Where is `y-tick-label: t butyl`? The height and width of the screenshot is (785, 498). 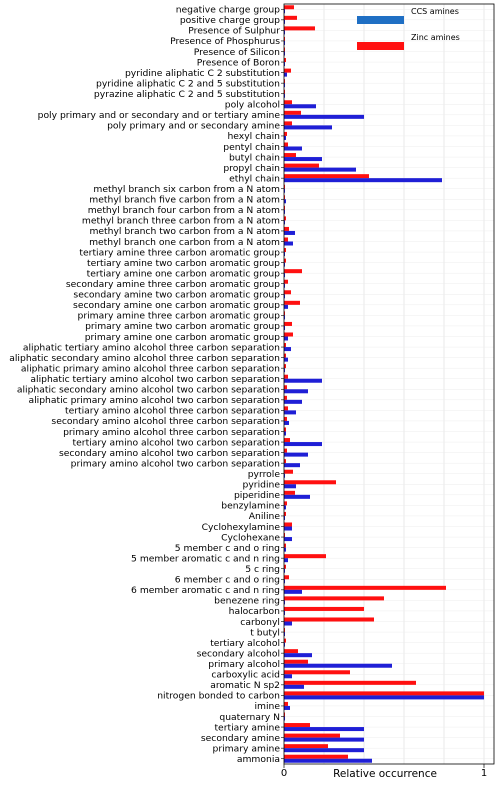
y-tick-label: t butyl is located at coordinates (265, 632).